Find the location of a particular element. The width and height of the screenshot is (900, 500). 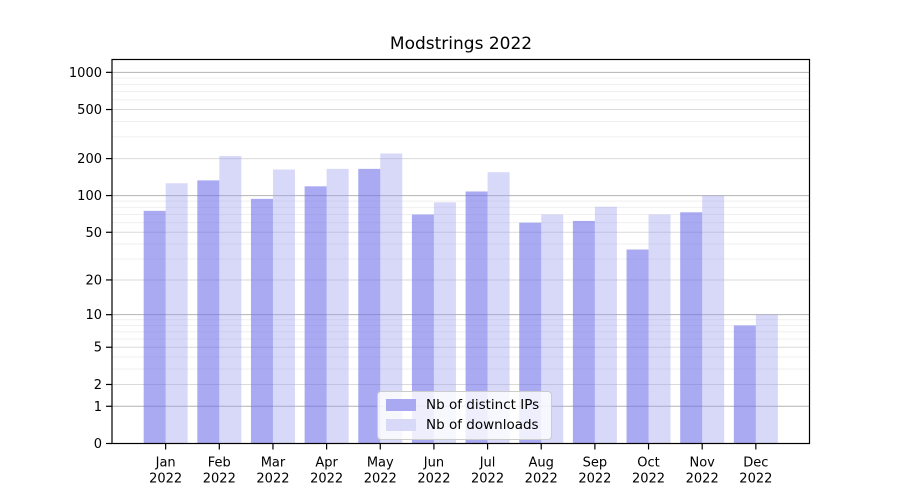

bar-distinct-ips-mar is located at coordinates (261, 321).